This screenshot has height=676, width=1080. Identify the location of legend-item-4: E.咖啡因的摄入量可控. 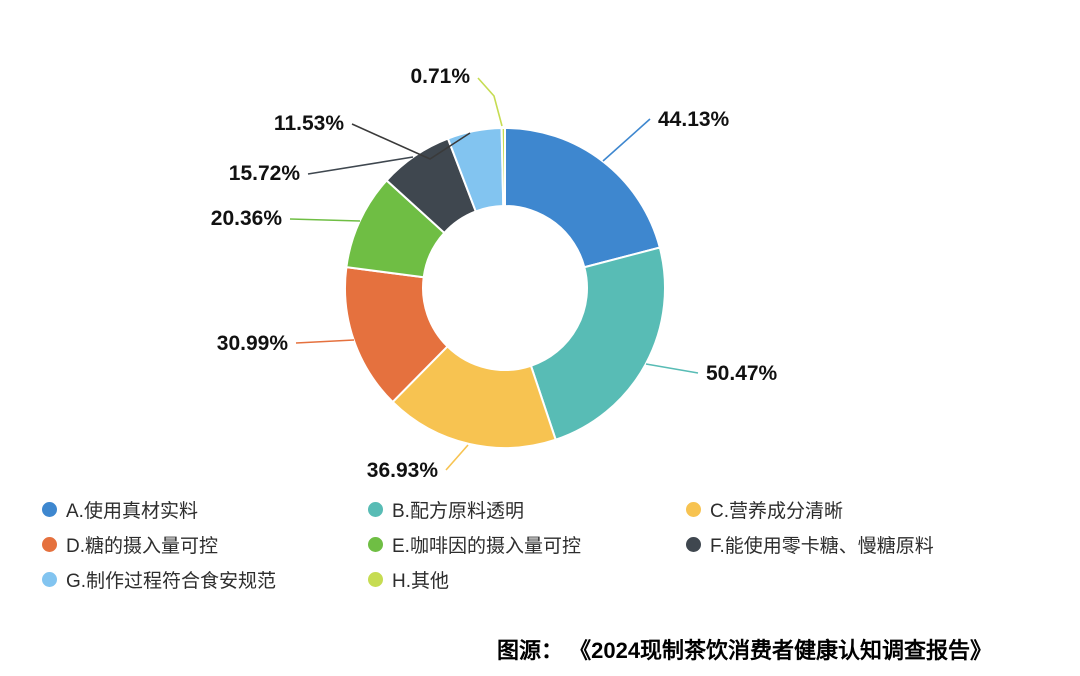
(527, 545).